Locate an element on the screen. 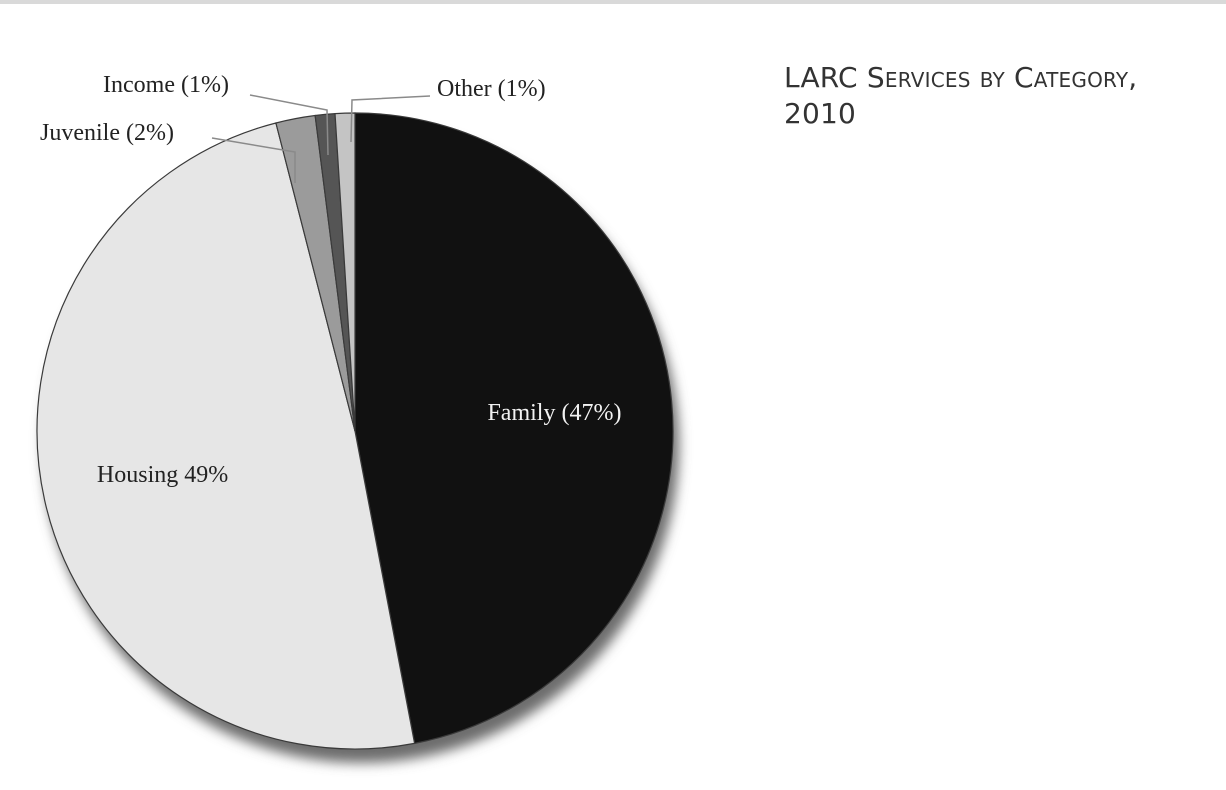 This screenshot has height=790, width=1226. leader-lines is located at coordinates (321, 138).